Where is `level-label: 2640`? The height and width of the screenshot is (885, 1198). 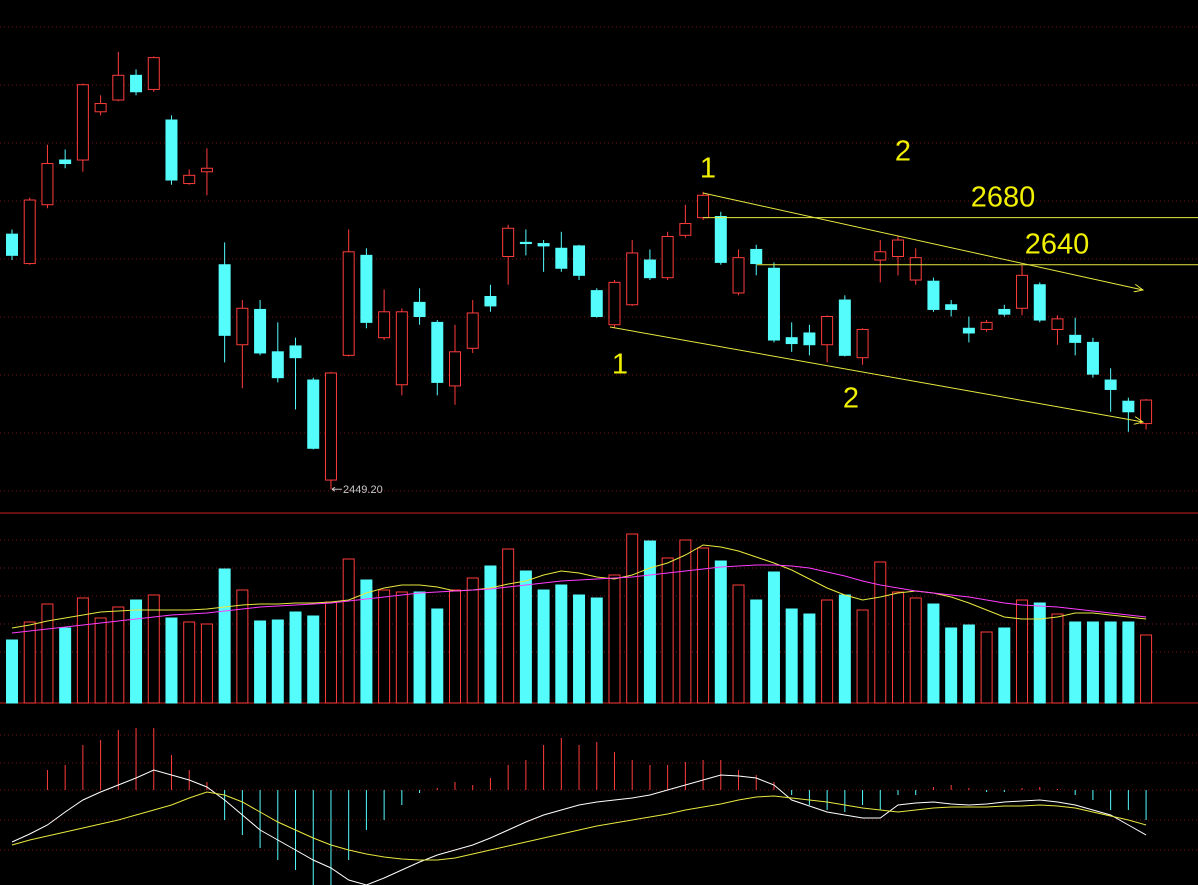 level-label: 2640 is located at coordinates (1057, 244).